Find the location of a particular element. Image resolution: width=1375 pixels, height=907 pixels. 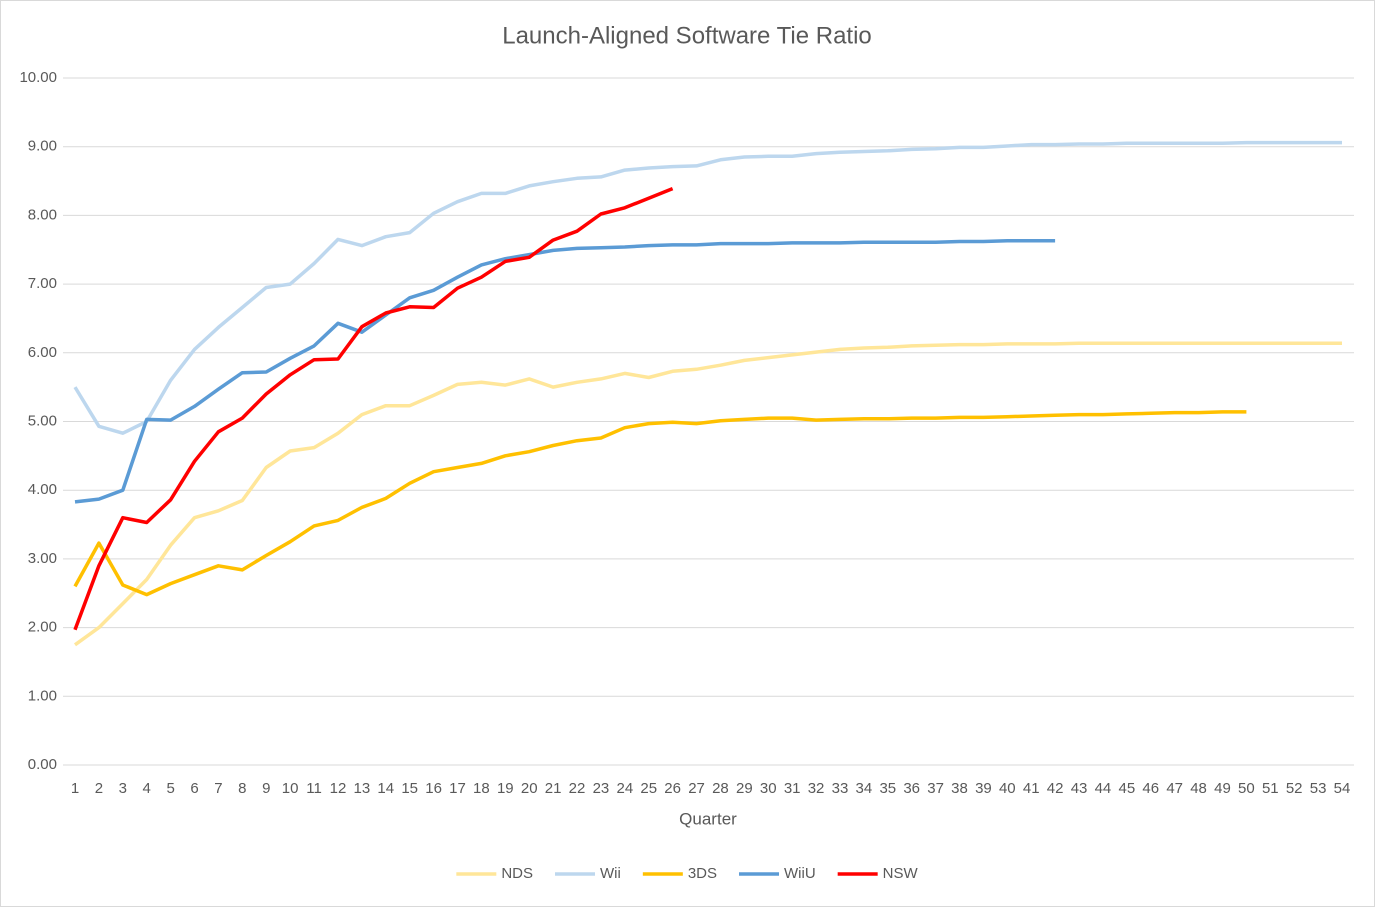

y-tick-label: 5.00 is located at coordinates (42, 420).